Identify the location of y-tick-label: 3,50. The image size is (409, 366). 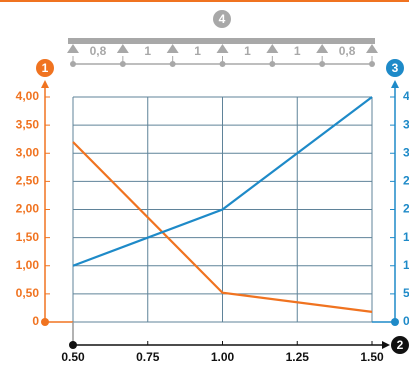
(28, 124).